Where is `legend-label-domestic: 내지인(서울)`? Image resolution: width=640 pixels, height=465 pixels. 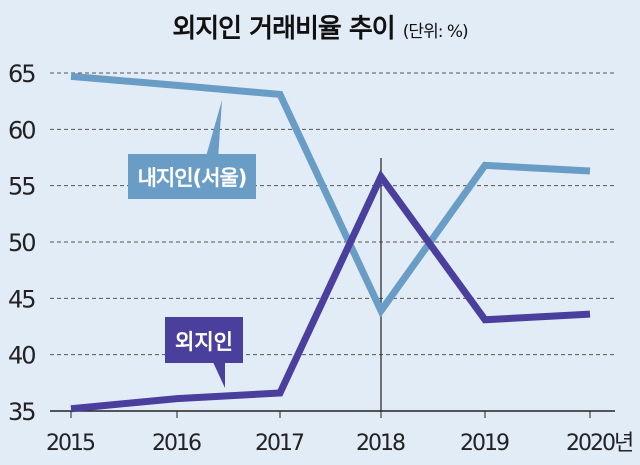
legend-label-domestic: 내지인(서울) is located at coordinates (192, 178).